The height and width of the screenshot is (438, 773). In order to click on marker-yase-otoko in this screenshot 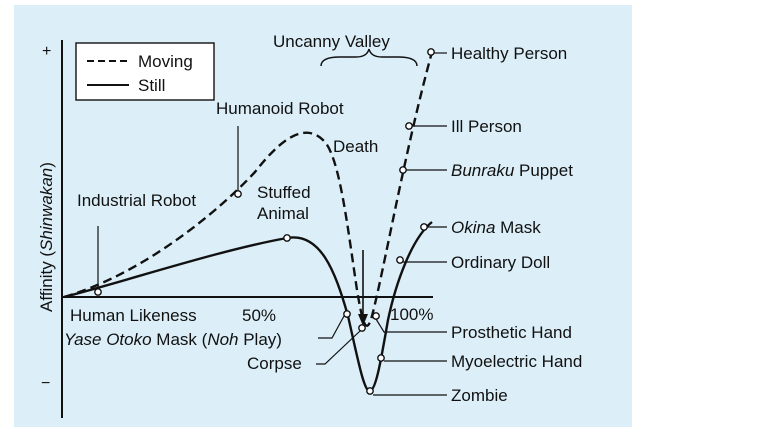, I will do `click(347, 314)`.